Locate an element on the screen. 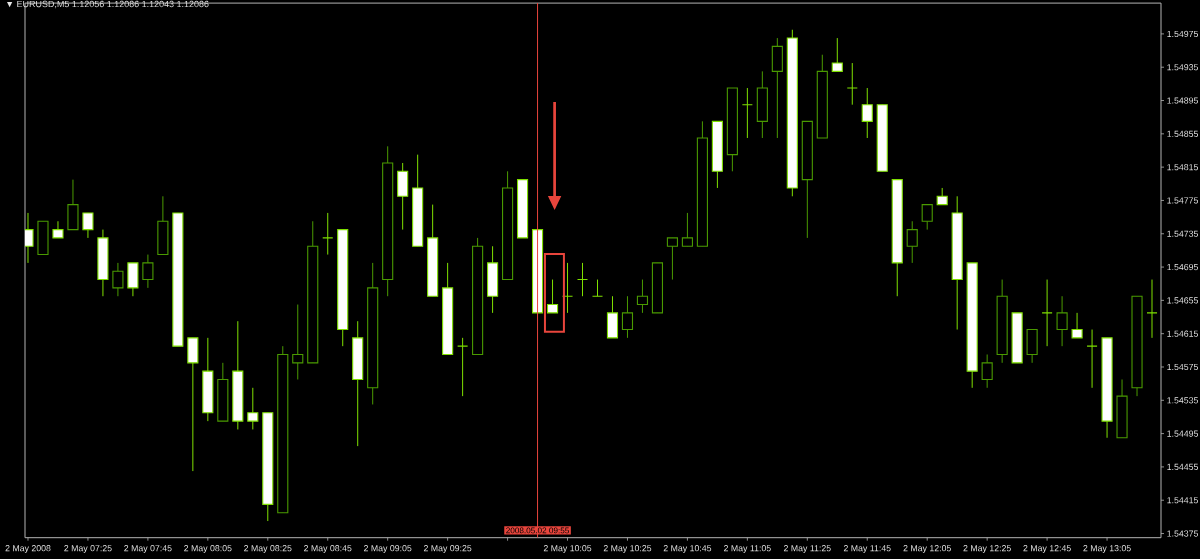 The height and width of the screenshot is (559, 1200). x-tick-label: 2 May 12:45 is located at coordinates (1047, 549).